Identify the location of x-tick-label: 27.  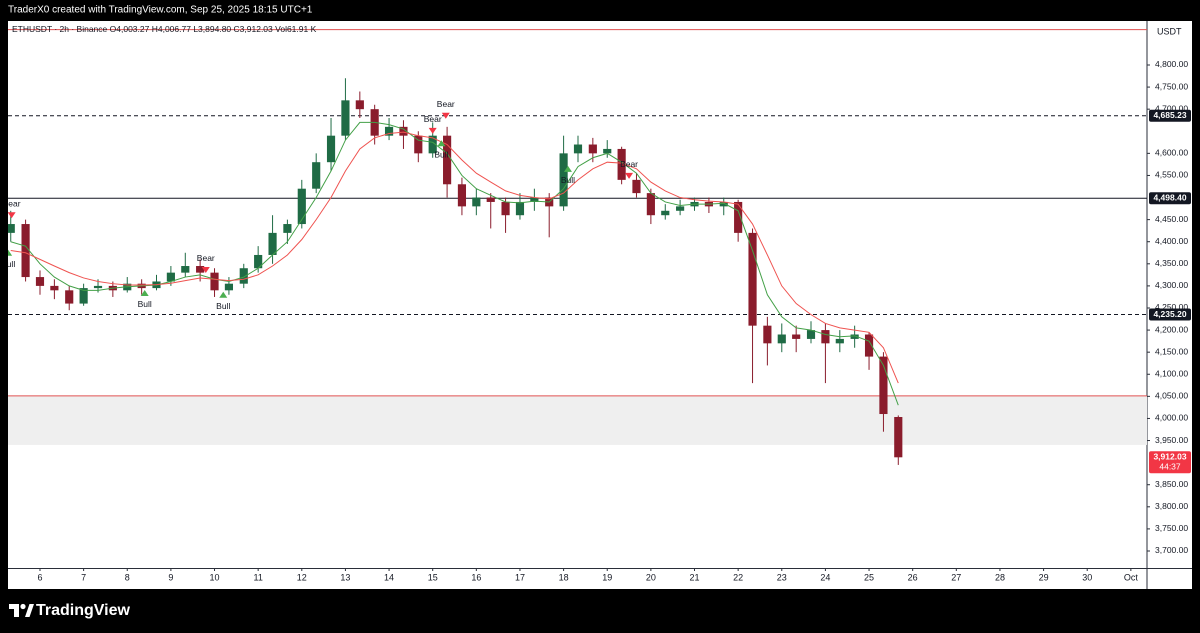
(956, 577).